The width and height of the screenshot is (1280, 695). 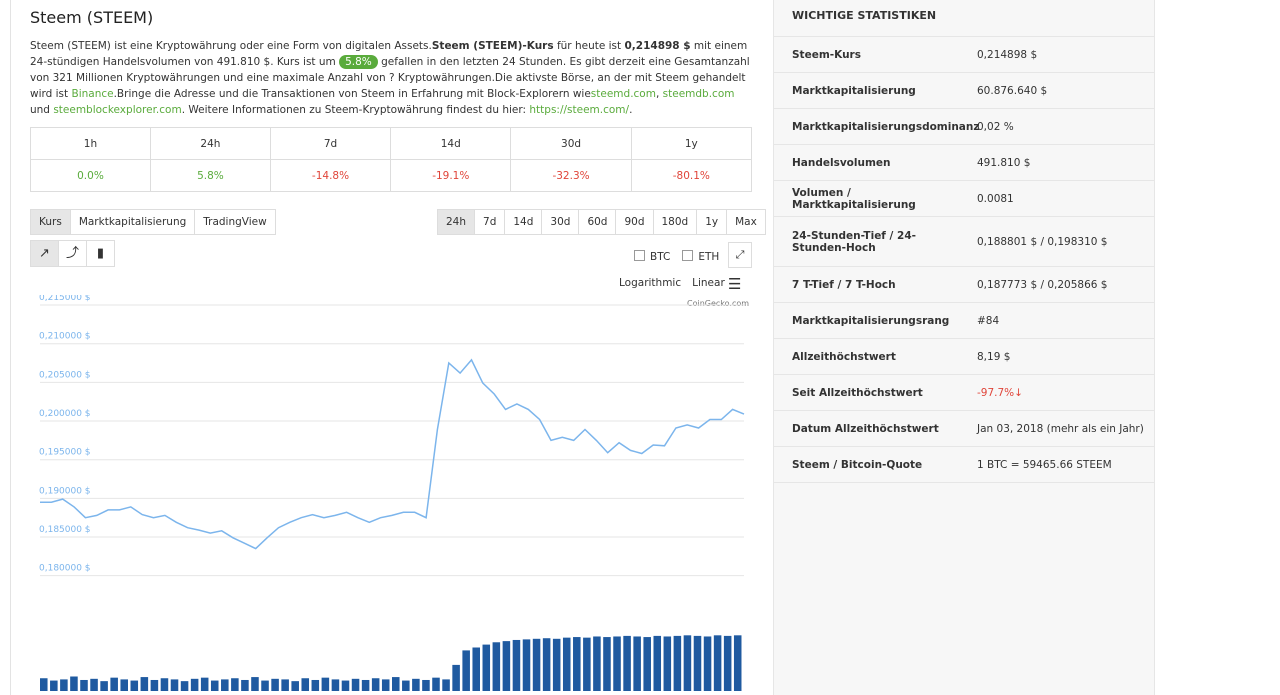 I want to click on compare-option: BTC, so click(x=652, y=256).